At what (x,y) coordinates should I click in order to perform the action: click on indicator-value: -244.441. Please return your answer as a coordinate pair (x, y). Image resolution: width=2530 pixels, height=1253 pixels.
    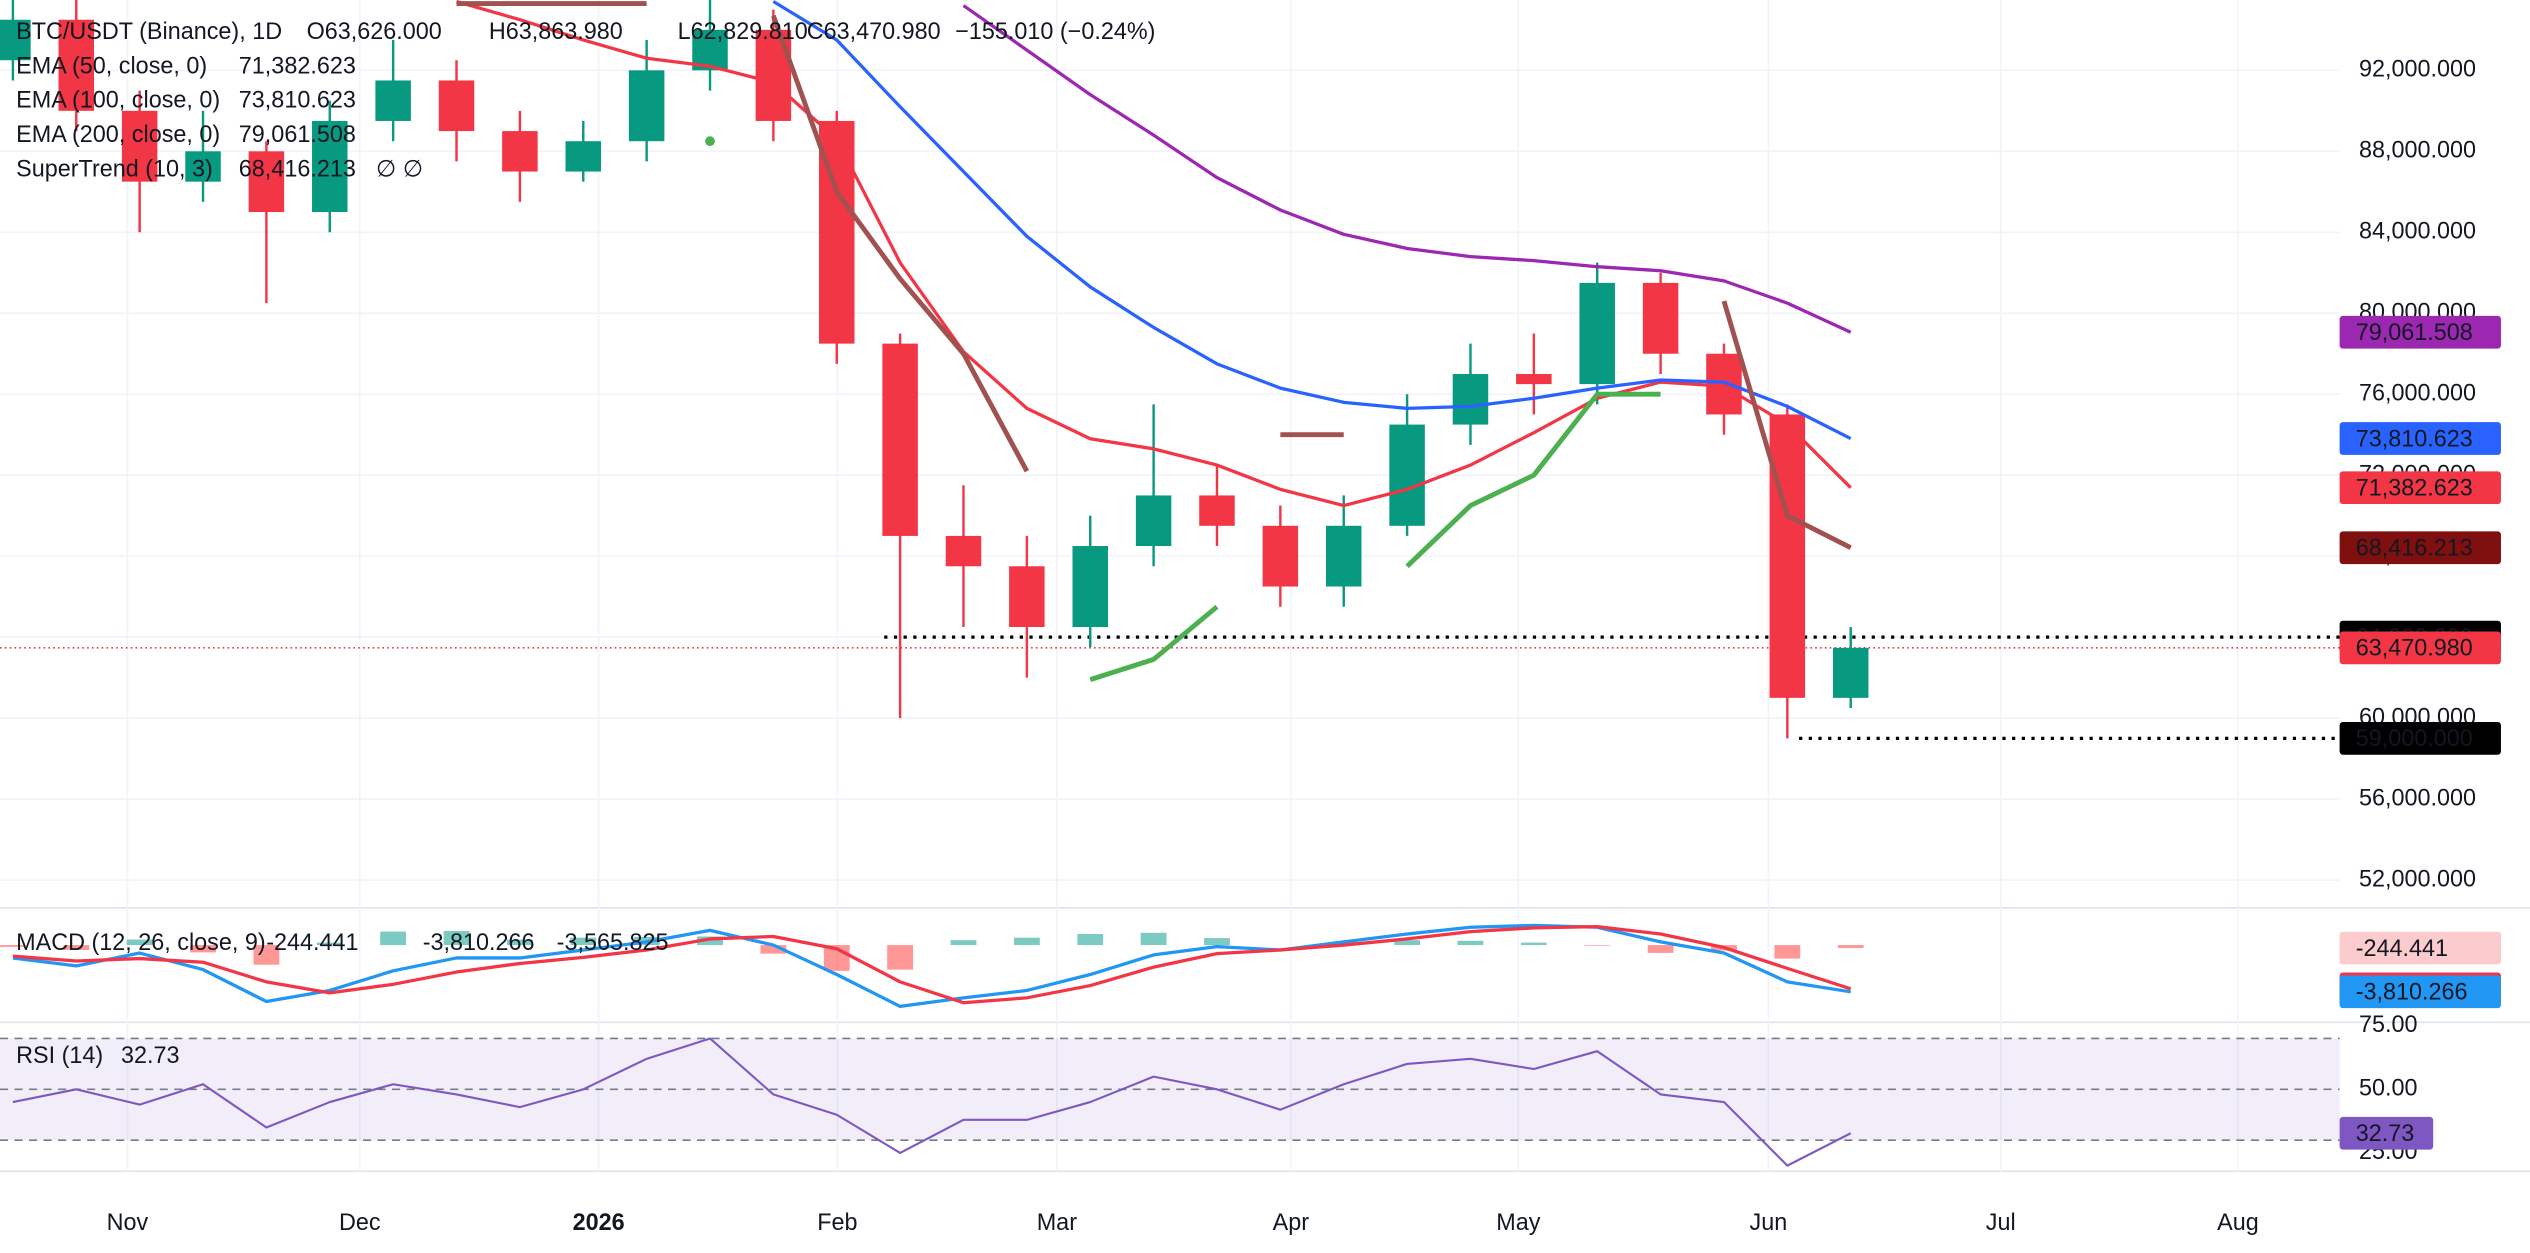
    Looking at the image, I should click on (312, 942).